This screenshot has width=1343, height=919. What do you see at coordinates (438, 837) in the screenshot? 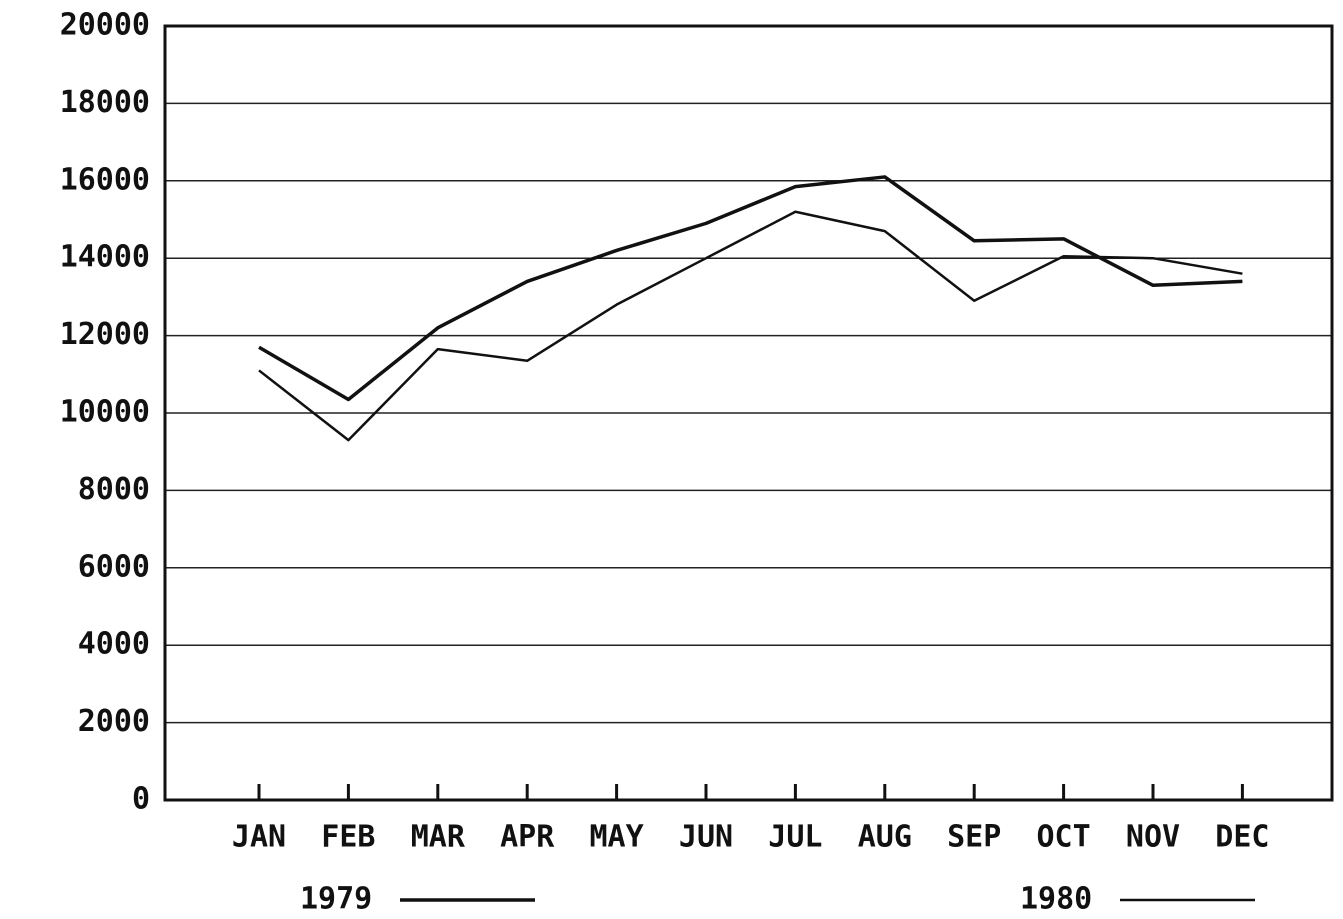
I see `x-tick-label: MAR` at bounding box center [438, 837].